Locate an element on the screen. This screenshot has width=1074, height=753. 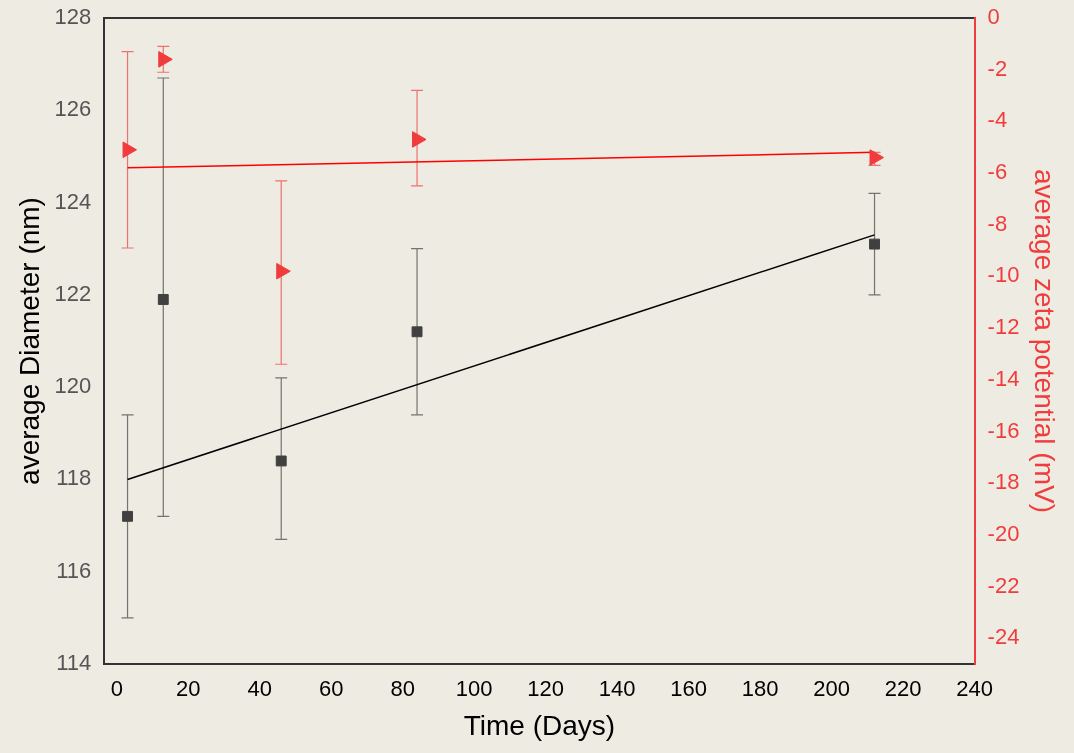
y-tick-label: 114 is located at coordinates (74, 663).